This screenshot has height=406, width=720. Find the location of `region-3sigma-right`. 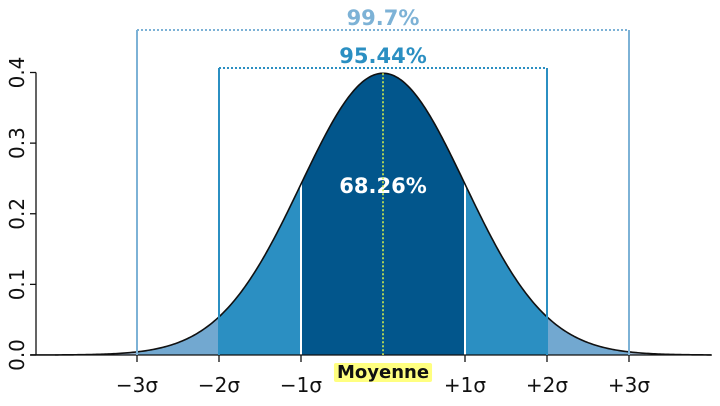

region-3sigma-right is located at coordinates (588, 335).